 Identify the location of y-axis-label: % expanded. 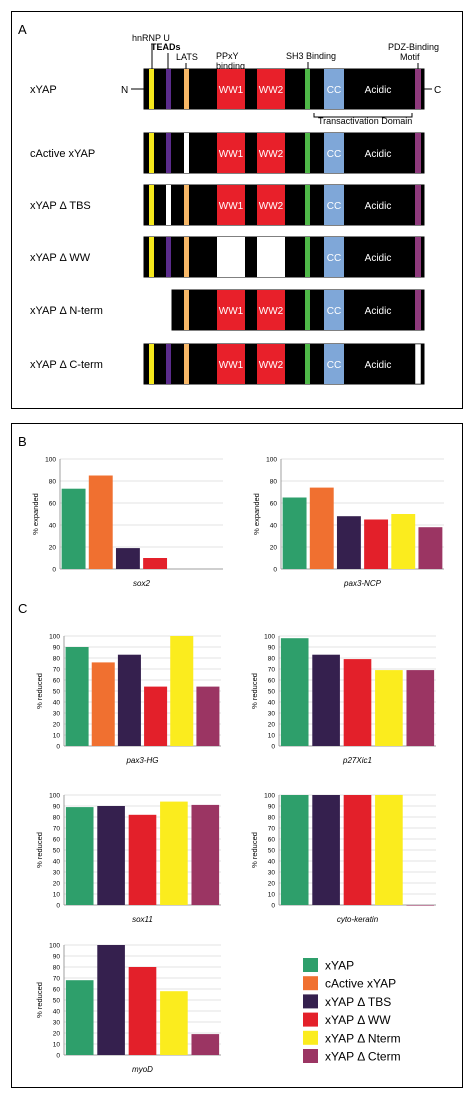
(256, 514).